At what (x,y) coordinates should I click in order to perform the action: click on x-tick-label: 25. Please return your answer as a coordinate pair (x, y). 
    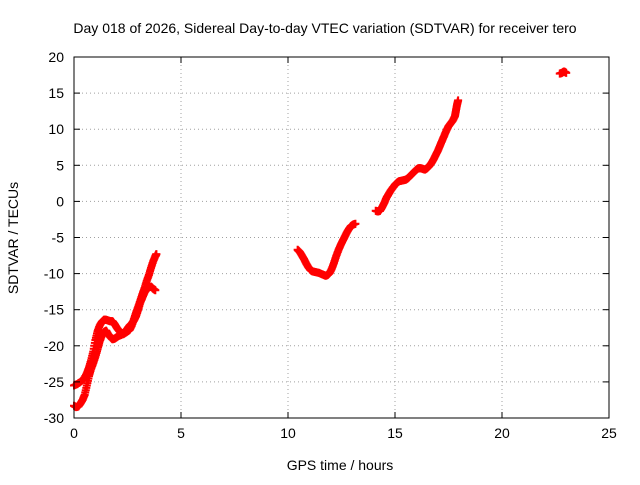
    Looking at the image, I should click on (609, 433).